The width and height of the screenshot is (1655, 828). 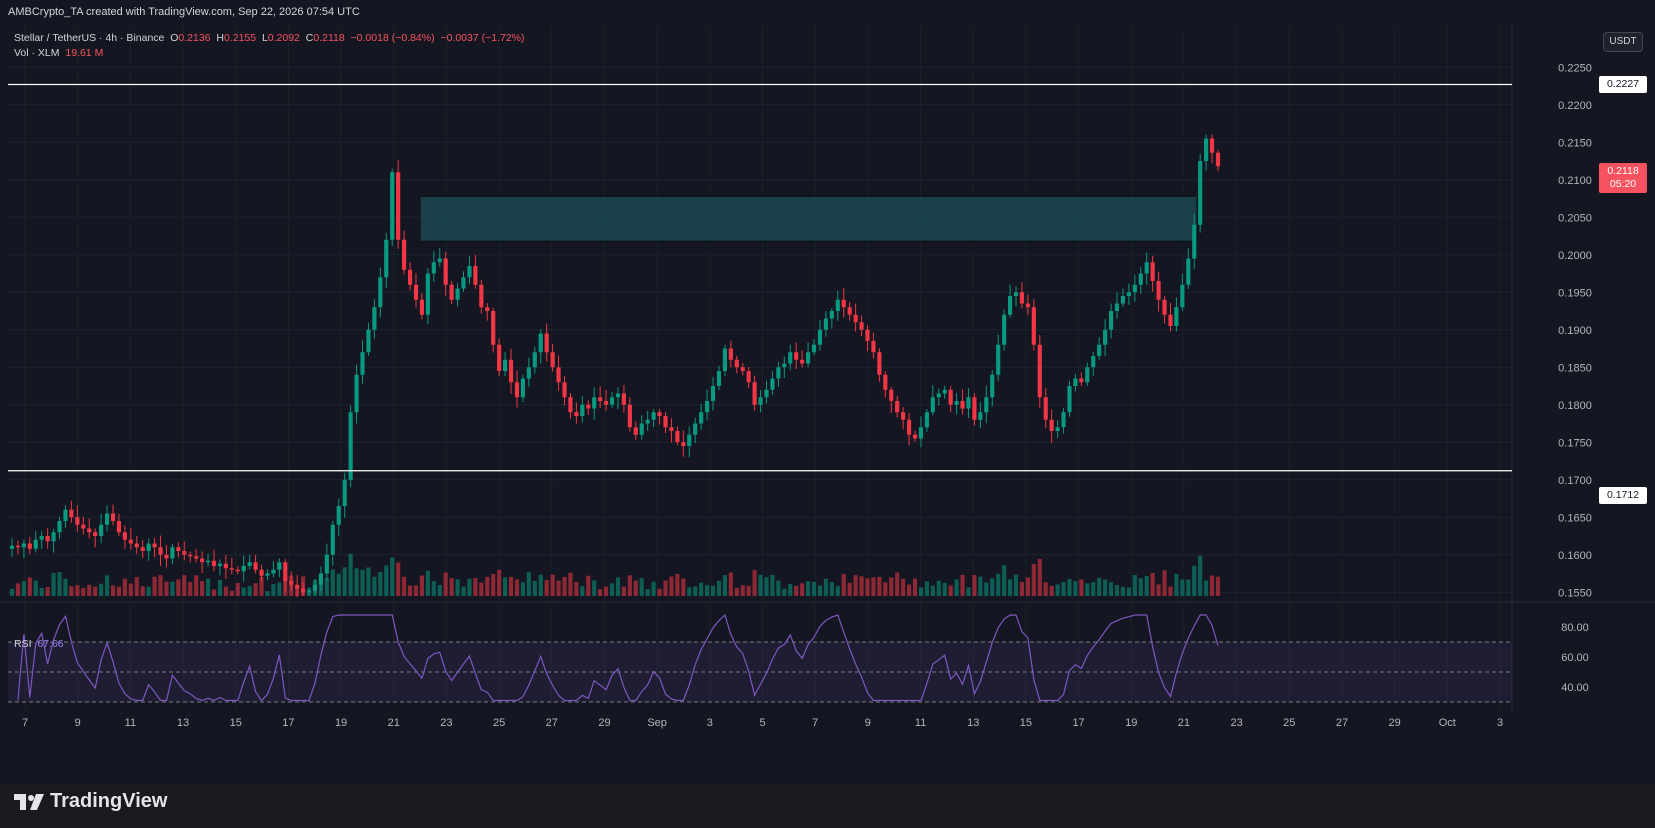 I want to click on tradingview-logo: TradingView, so click(x=90, y=801).